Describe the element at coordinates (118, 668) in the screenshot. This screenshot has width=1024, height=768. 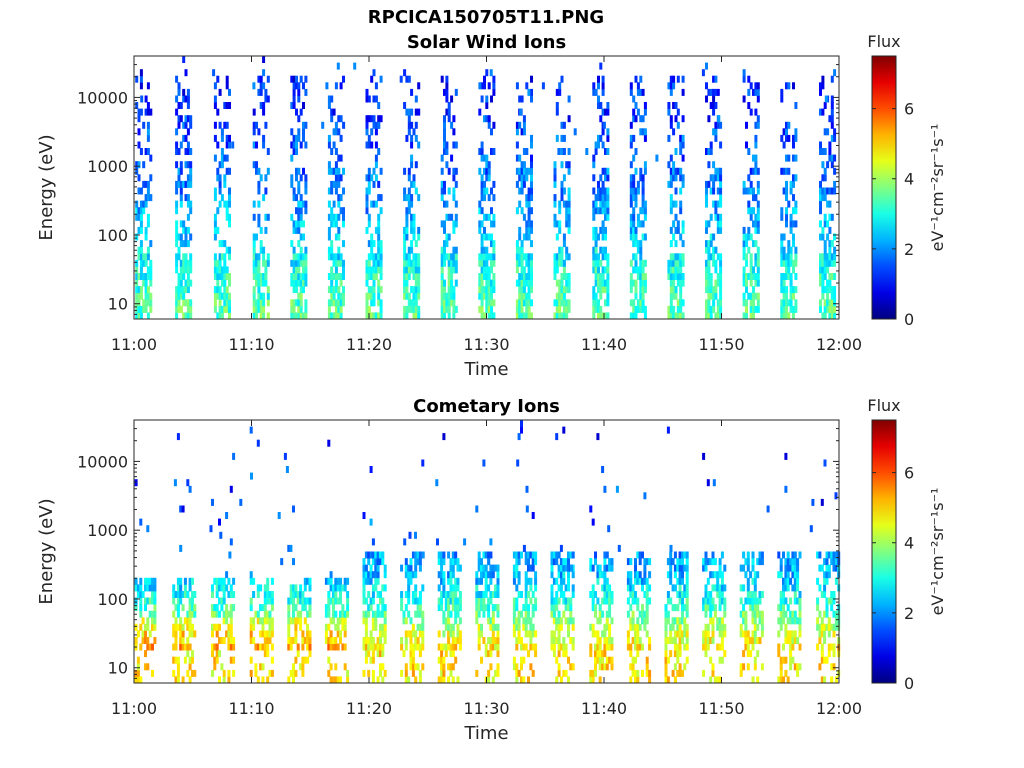
I see `y-tick-label: 10` at that location.